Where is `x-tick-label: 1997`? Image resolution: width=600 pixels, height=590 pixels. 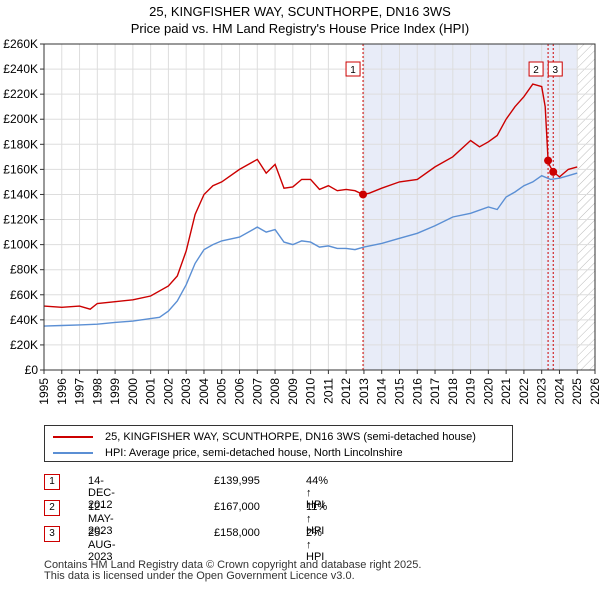 x-tick-label: 1997 is located at coordinates (80, 391).